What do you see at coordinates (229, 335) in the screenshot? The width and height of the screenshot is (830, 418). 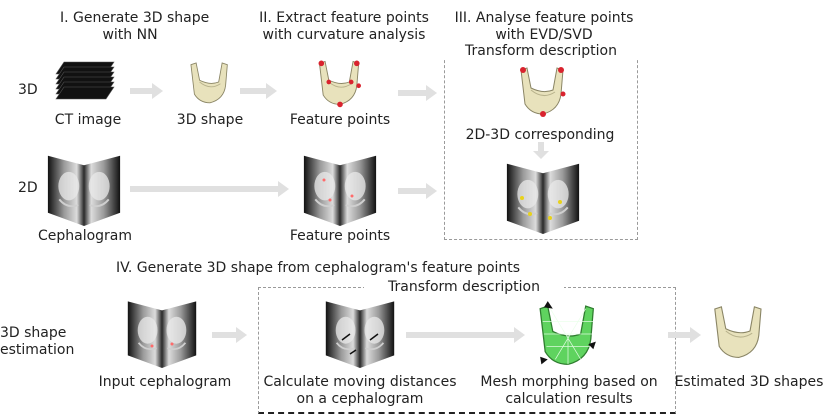 I see `arrow-input-to-calc` at bounding box center [229, 335].